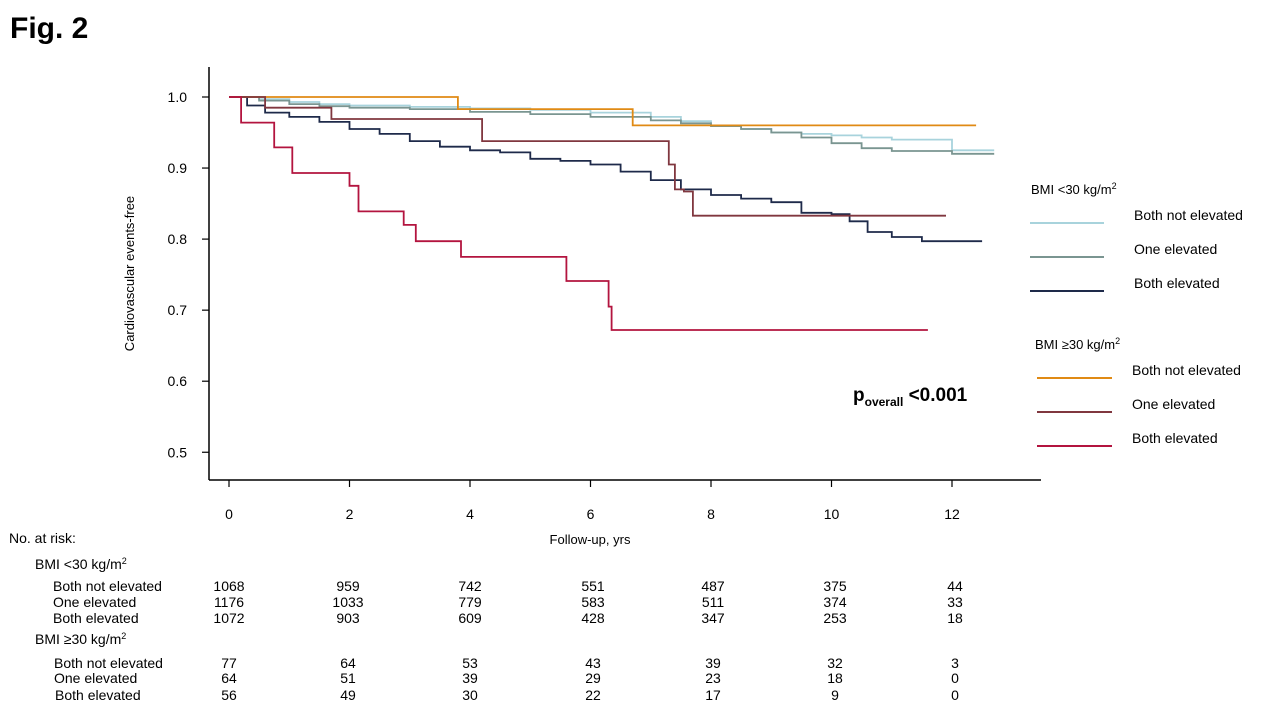 The height and width of the screenshot is (720, 1280). Describe the element at coordinates (470, 514) in the screenshot. I see `x-tick-label: 4` at that location.